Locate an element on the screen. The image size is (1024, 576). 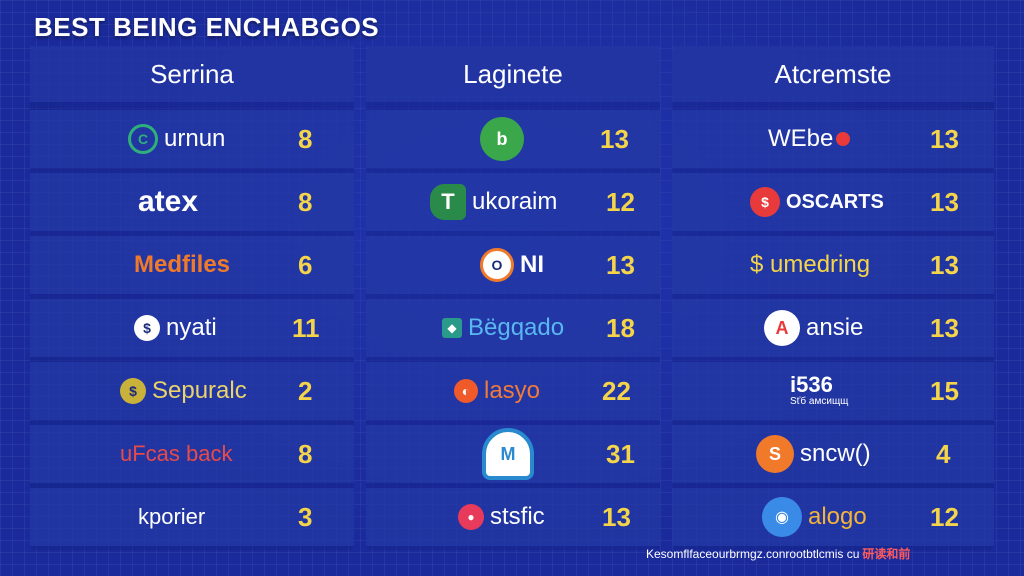
brand-logo-icon: T is located at coordinates (448, 202).